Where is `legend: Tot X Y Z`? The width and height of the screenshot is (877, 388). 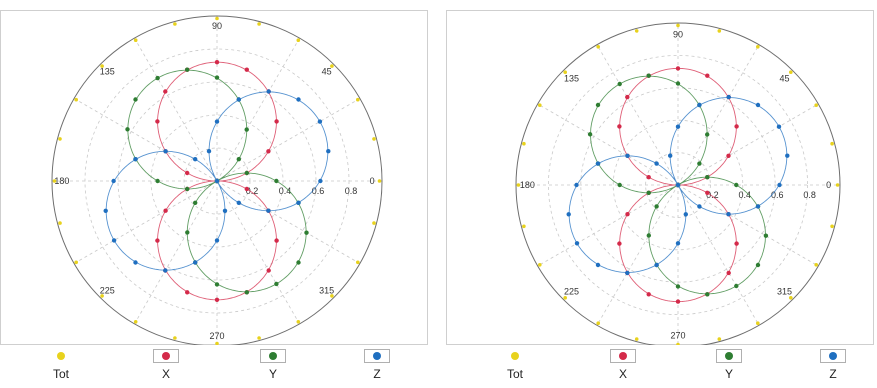
legend: Tot X Y Z is located at coordinates (215, 366).